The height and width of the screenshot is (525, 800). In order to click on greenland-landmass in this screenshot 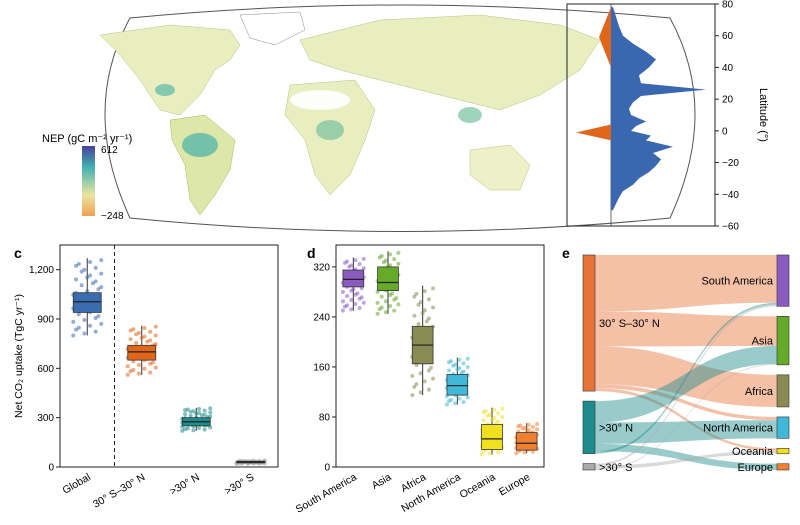, I will do `click(272, 28)`.